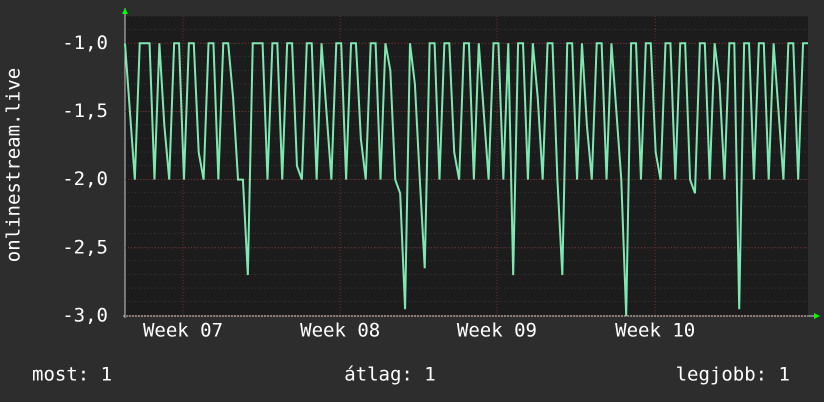 The width and height of the screenshot is (824, 402). What do you see at coordinates (340, 331) in the screenshot?
I see `x-tick-label: Week 08` at bounding box center [340, 331].